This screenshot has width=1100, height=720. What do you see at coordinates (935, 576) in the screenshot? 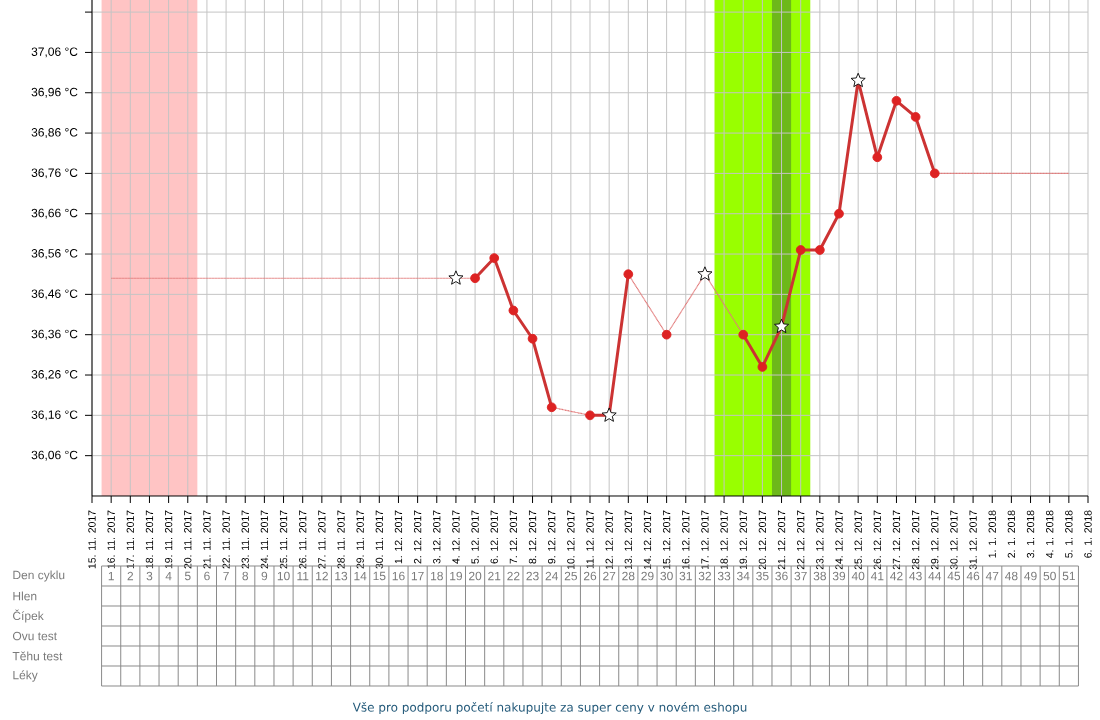
I see `x2-tick-label: 44` at bounding box center [935, 576].